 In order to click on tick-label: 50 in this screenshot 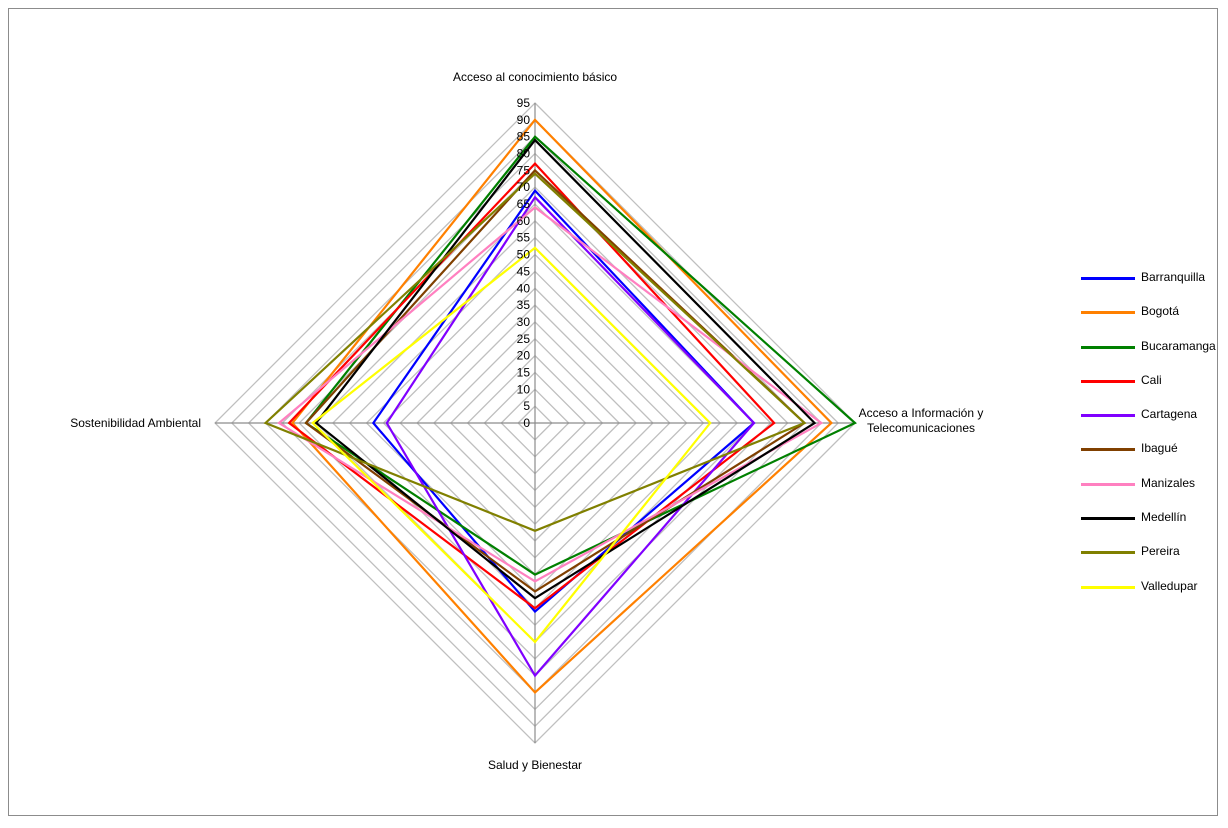, I will do `click(524, 255)`.